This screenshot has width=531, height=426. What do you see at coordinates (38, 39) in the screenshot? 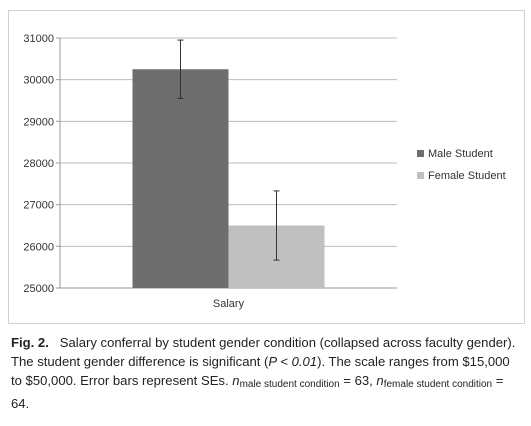
I see `y-tick-label: 31000` at bounding box center [38, 39].